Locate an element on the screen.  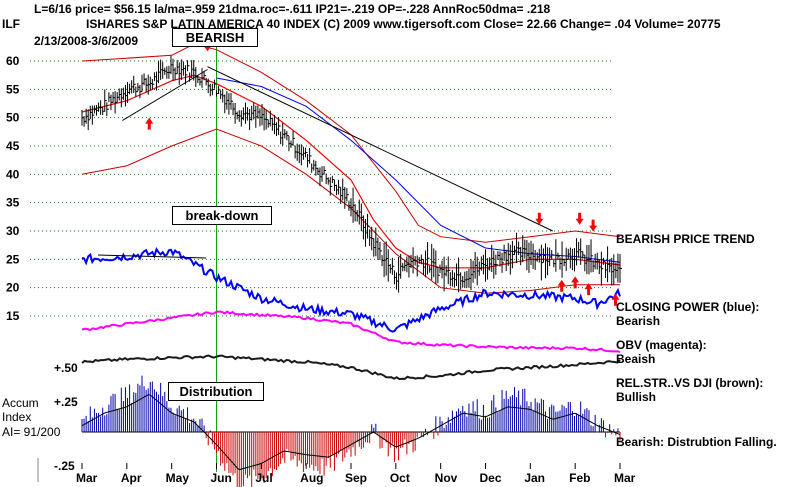
y-tick-label: 15 is located at coordinates (13, 316).